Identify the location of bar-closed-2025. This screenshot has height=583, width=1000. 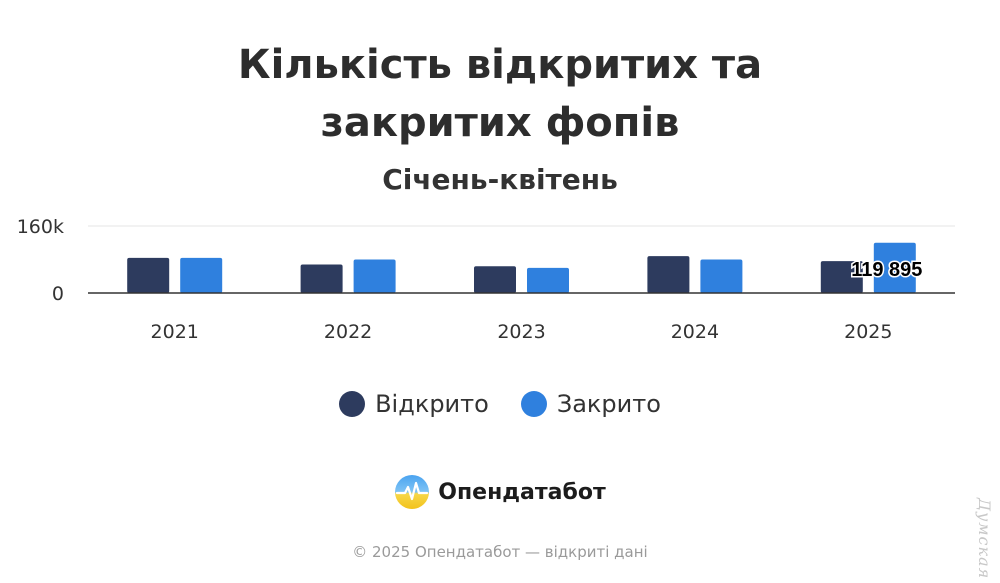
(894, 267).